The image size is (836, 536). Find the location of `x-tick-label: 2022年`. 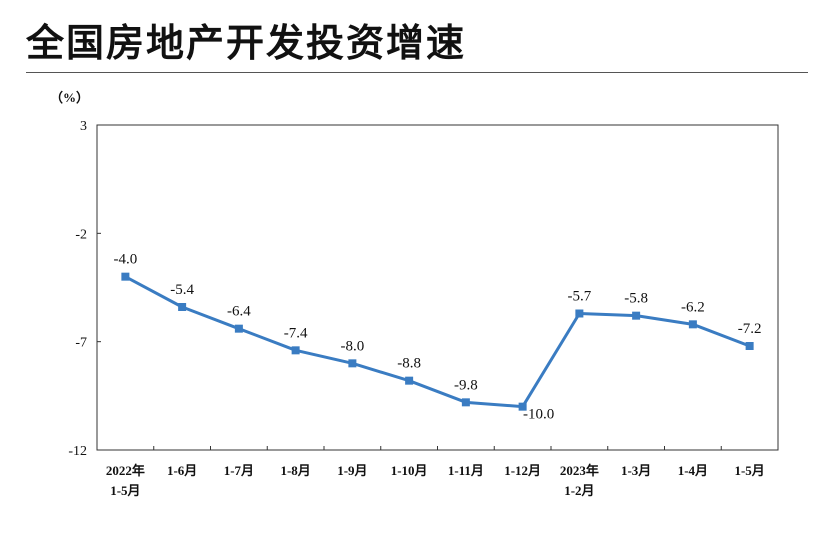

x-tick-label: 2022年 is located at coordinates (125, 470).